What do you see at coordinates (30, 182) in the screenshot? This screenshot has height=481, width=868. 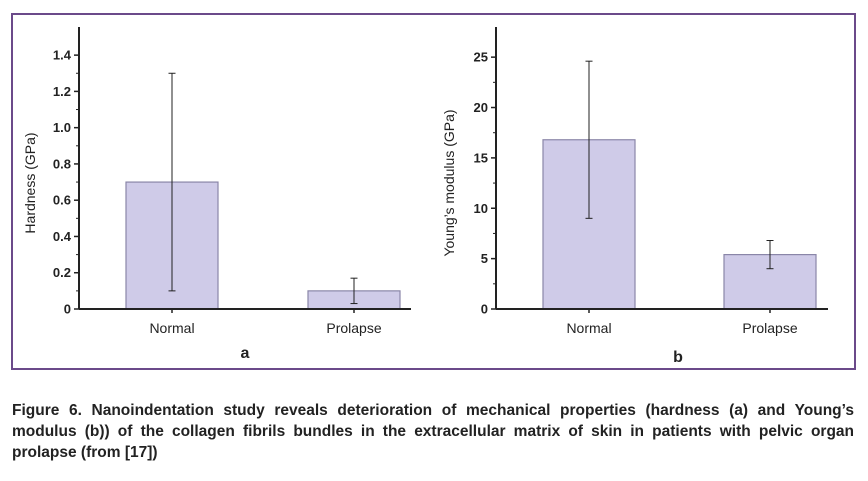 I see `y-axis-label: Hardness (GPa)` at bounding box center [30, 182].